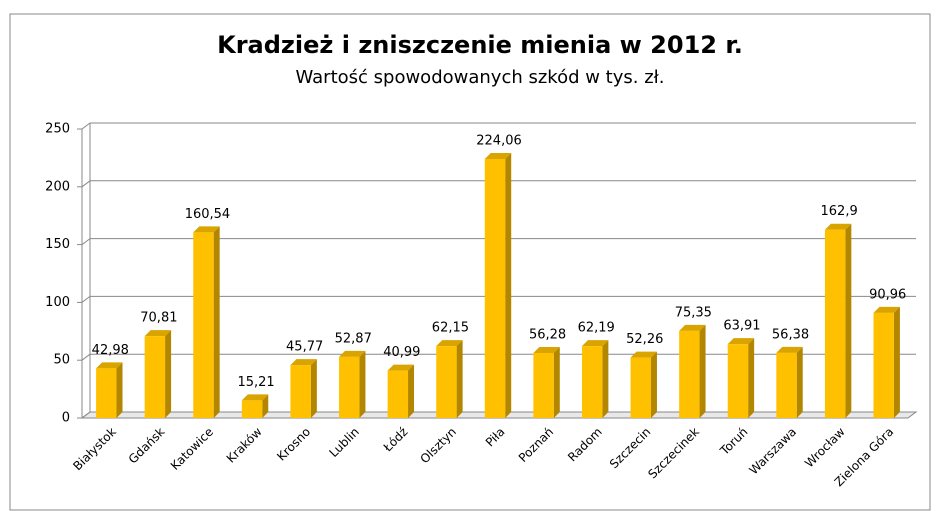 This screenshot has width=938, height=511. Describe the element at coordinates (401, 352) in the screenshot. I see `value-label: 40,99` at that location.